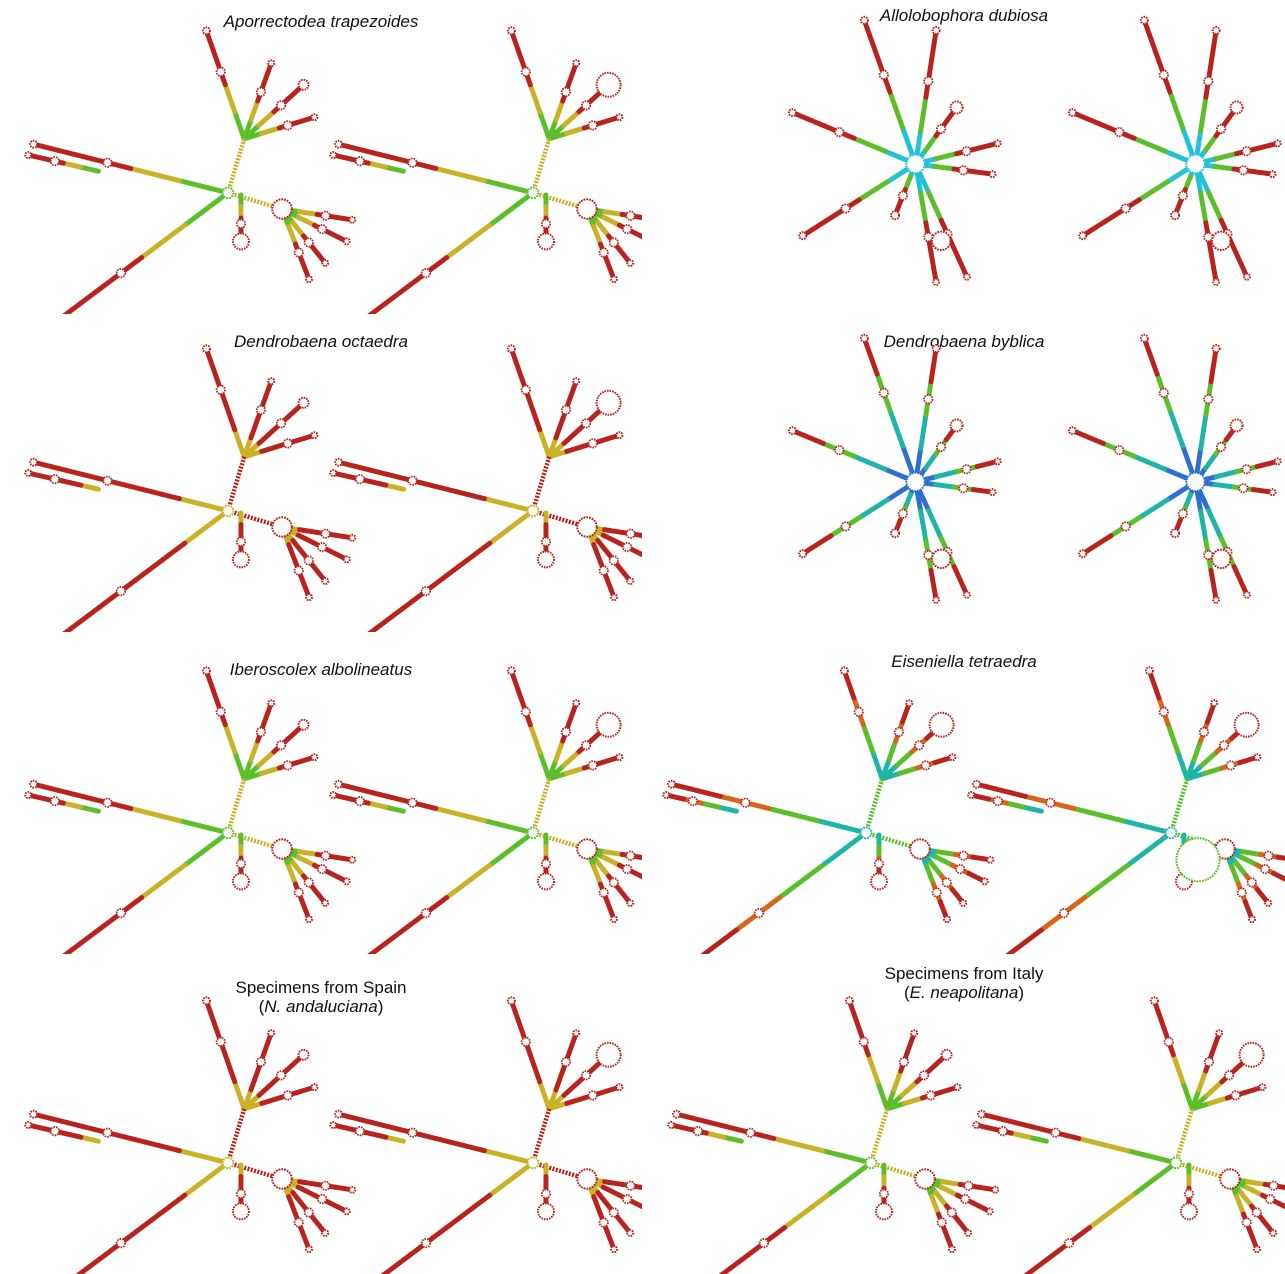 This screenshot has height=1274, width=1285. Describe the element at coordinates (1211, 143) in the screenshot. I see `stem-arm-9-segment` at that location.